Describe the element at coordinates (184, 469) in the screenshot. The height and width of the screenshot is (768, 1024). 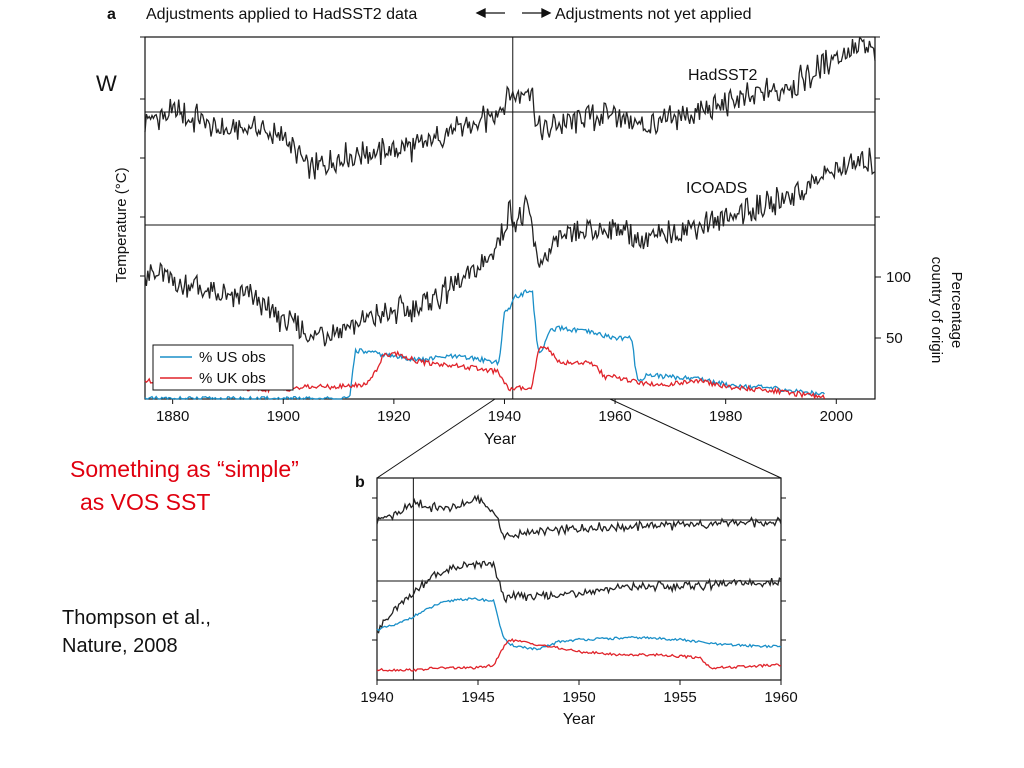
I see `note-line-1: Something as “simple”` at that location.